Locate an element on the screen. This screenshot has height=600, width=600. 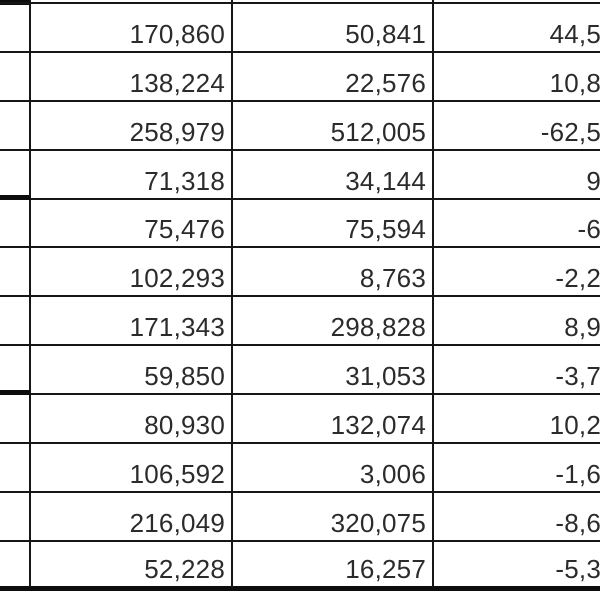
spreadsheet-cell-col-d: 44,5 is located at coordinates (517, 28).